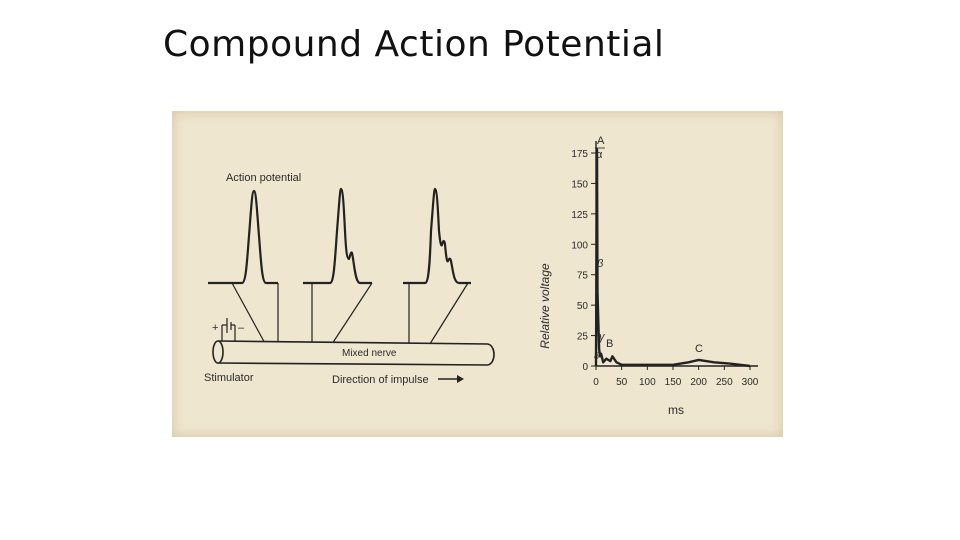 This screenshot has height=540, width=960. What do you see at coordinates (545, 306) in the screenshot?
I see `y-axis-label: Relative voltage` at bounding box center [545, 306].